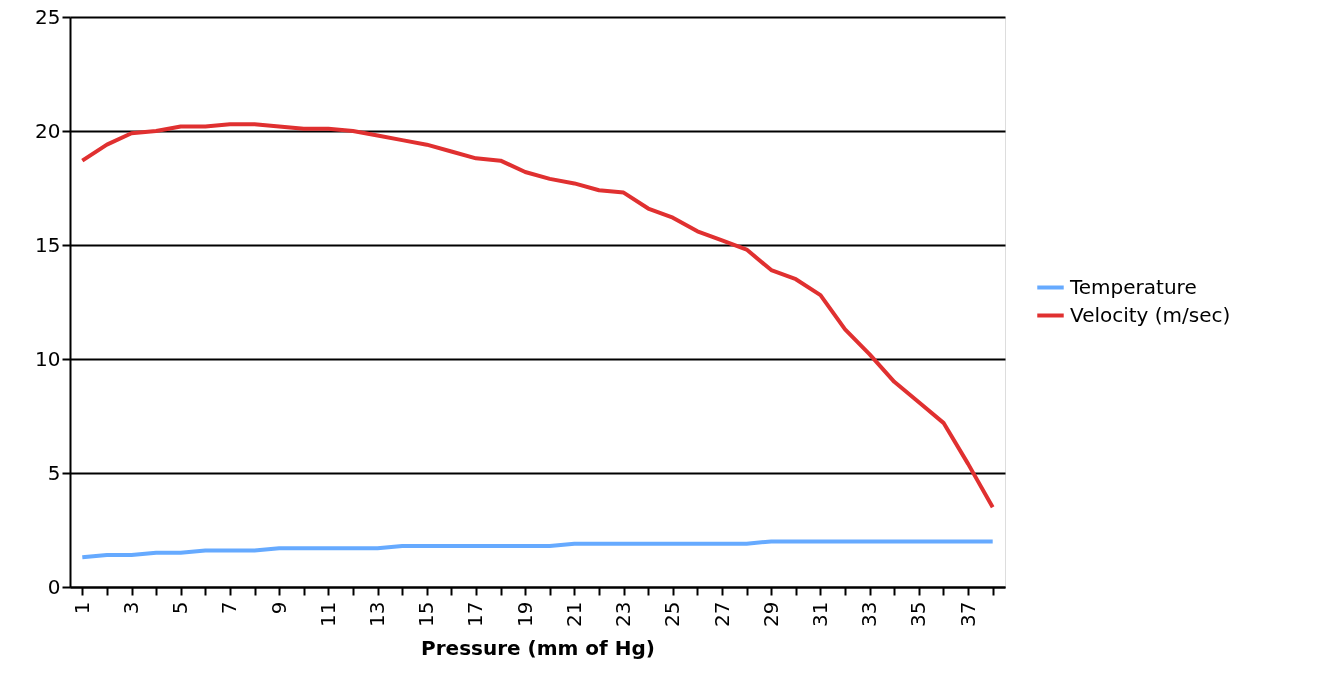 Image resolution: width=1323 pixels, height=687 pixels. Describe the element at coordinates (573, 614) in the screenshot. I see `x-tick-label: 21` at that location.